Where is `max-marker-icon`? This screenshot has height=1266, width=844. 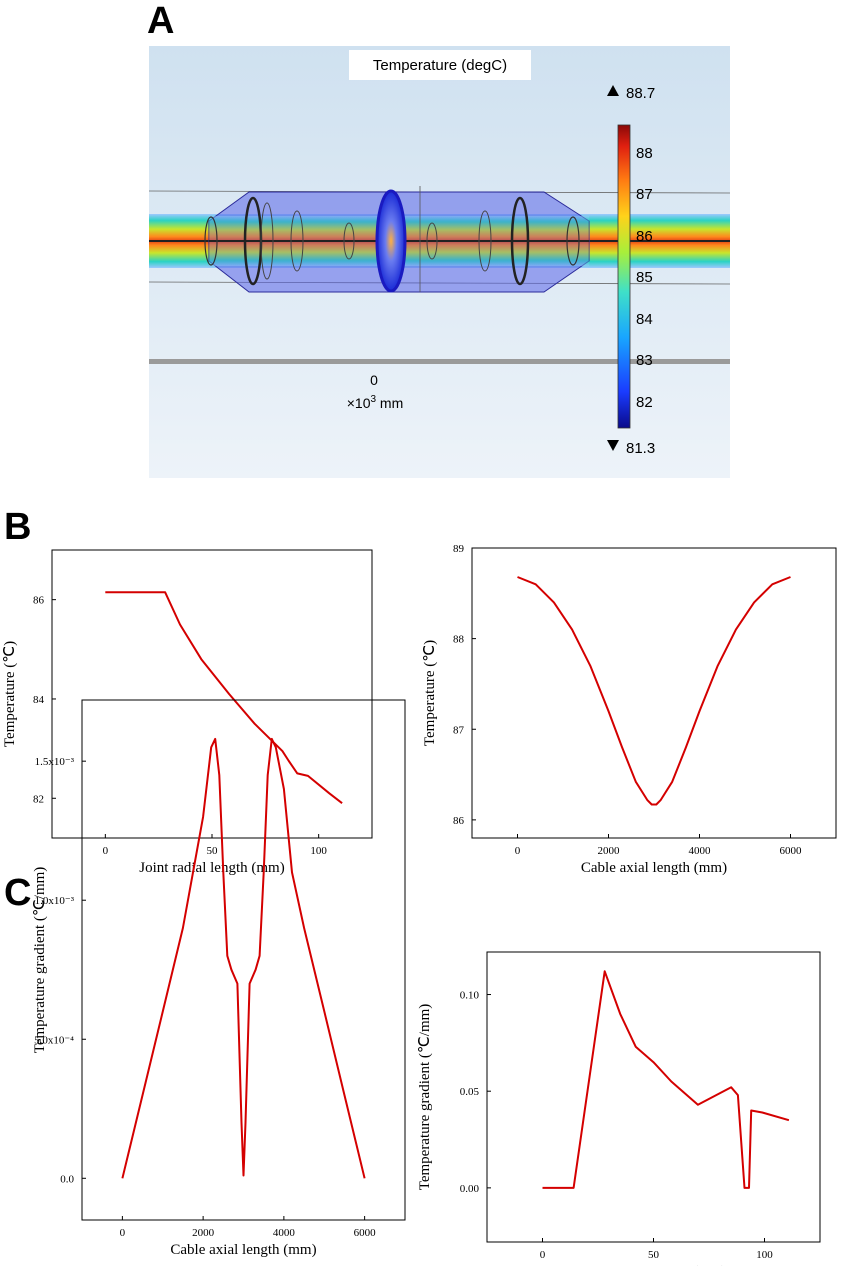
max-marker-icon is located at coordinates (613, 90).